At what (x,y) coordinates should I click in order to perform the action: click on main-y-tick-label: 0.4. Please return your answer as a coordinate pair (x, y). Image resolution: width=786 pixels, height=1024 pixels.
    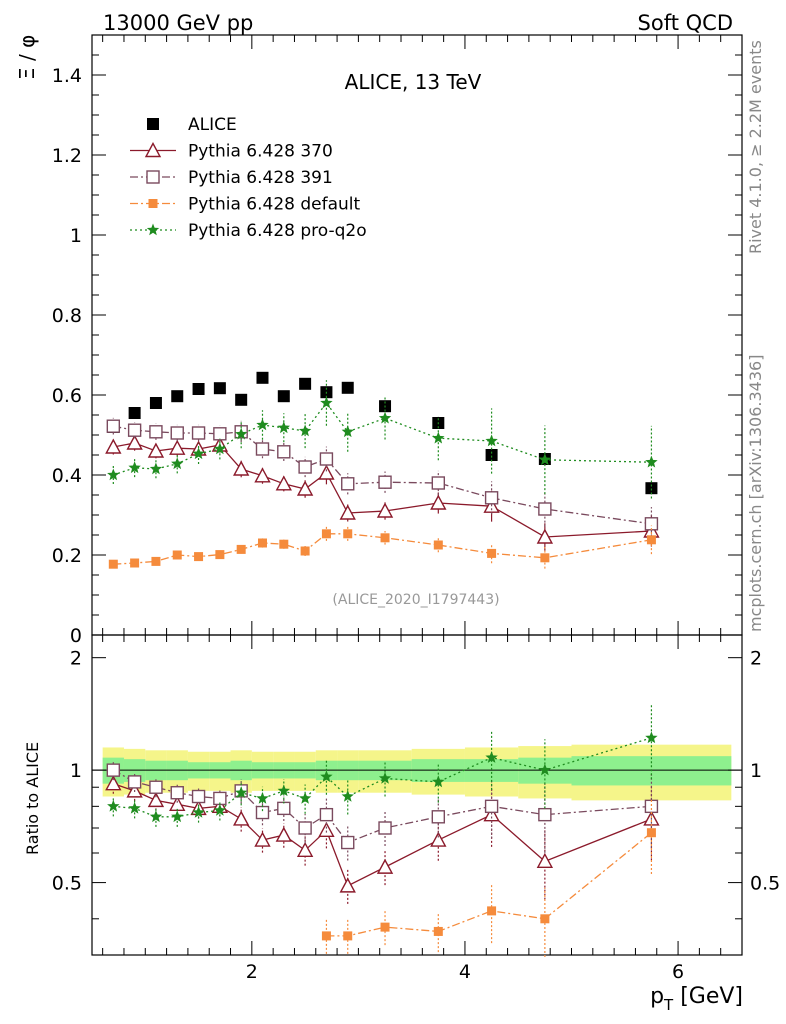
    Looking at the image, I should click on (67, 476).